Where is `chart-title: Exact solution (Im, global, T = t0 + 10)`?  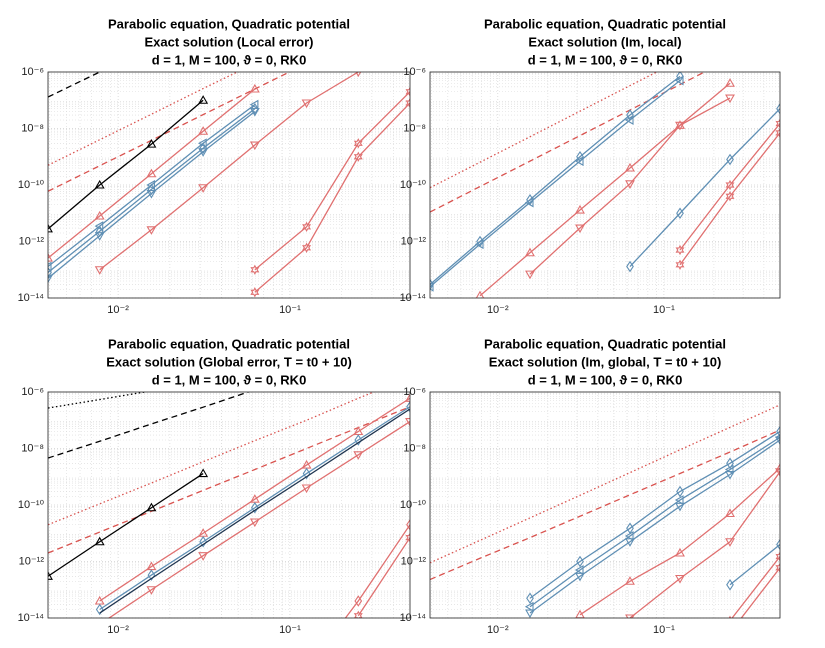 chart-title: Exact solution (Im, global, T = t0 + 10) is located at coordinates (605, 361).